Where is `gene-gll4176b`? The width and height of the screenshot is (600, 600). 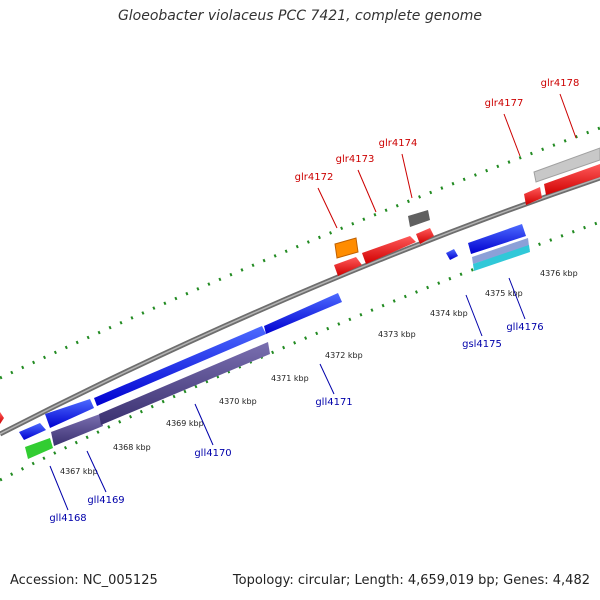
gene-gll4176b is located at coordinates (500, 251).